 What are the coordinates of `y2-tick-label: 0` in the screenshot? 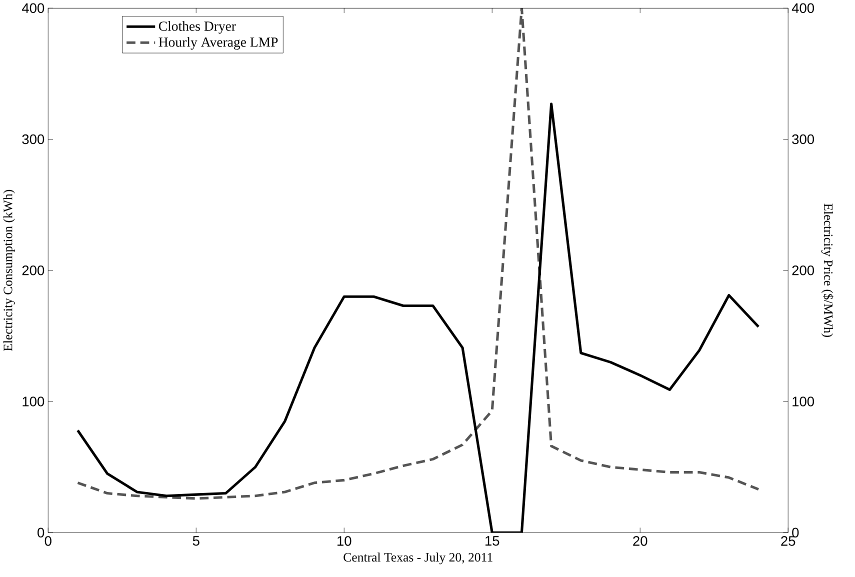 It's located at (795, 533).